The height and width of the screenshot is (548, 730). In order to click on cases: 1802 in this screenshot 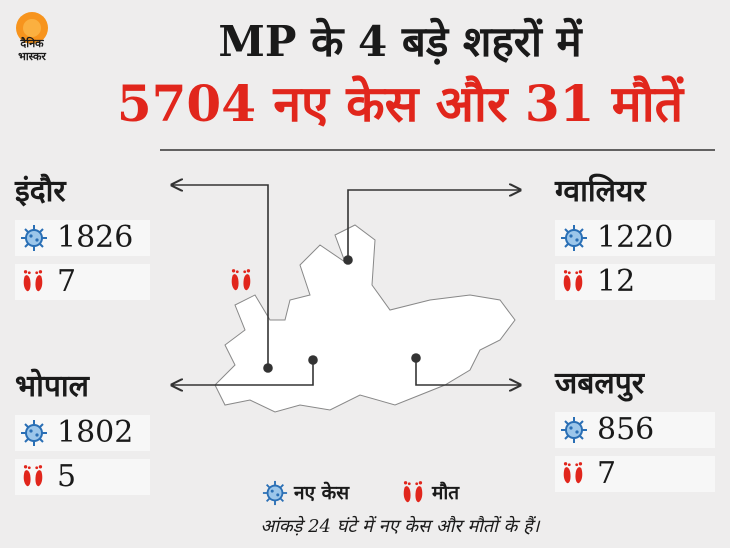, I will do `click(95, 432)`.